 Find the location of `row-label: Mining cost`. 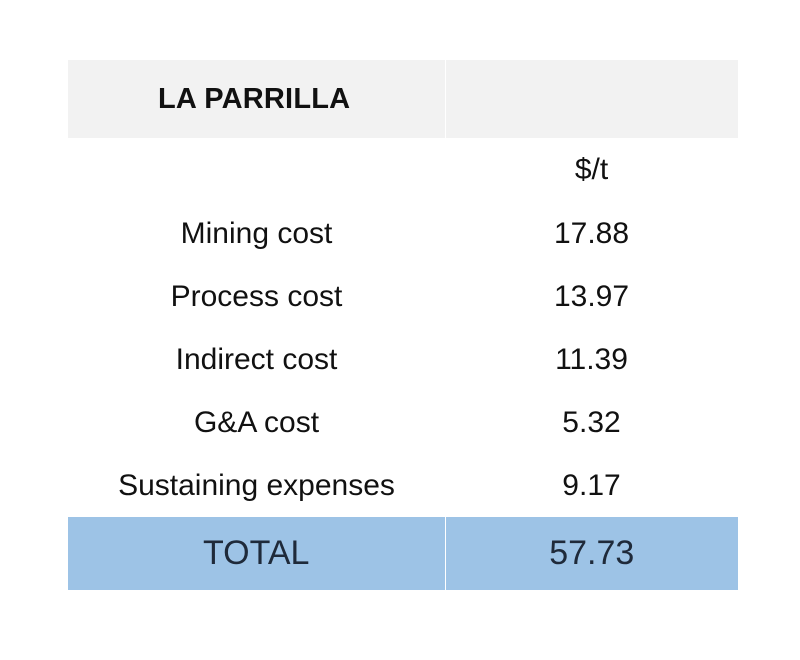

row-label: Mining cost is located at coordinates (256, 233).